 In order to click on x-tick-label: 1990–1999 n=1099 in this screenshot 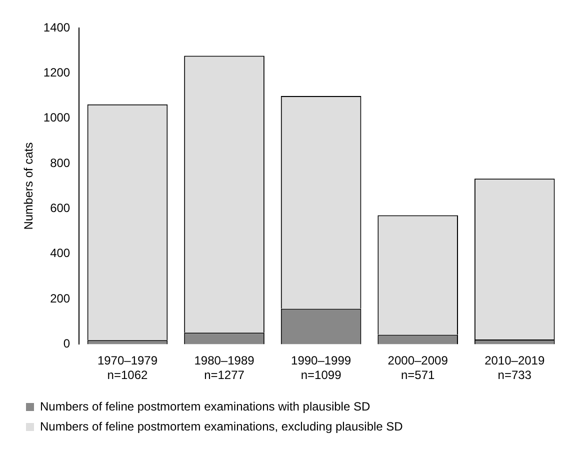, I will do `click(321, 368)`.